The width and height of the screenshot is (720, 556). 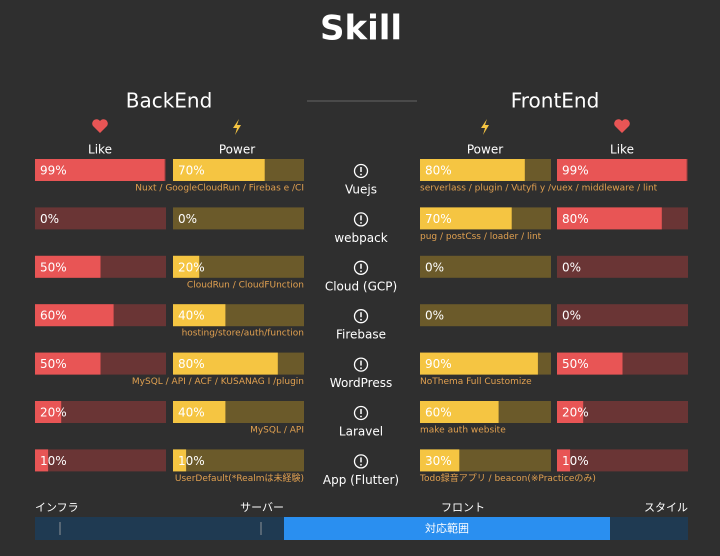 What do you see at coordinates (53, 461) in the screenshot?
I see `like-bar-value: 10%` at bounding box center [53, 461].